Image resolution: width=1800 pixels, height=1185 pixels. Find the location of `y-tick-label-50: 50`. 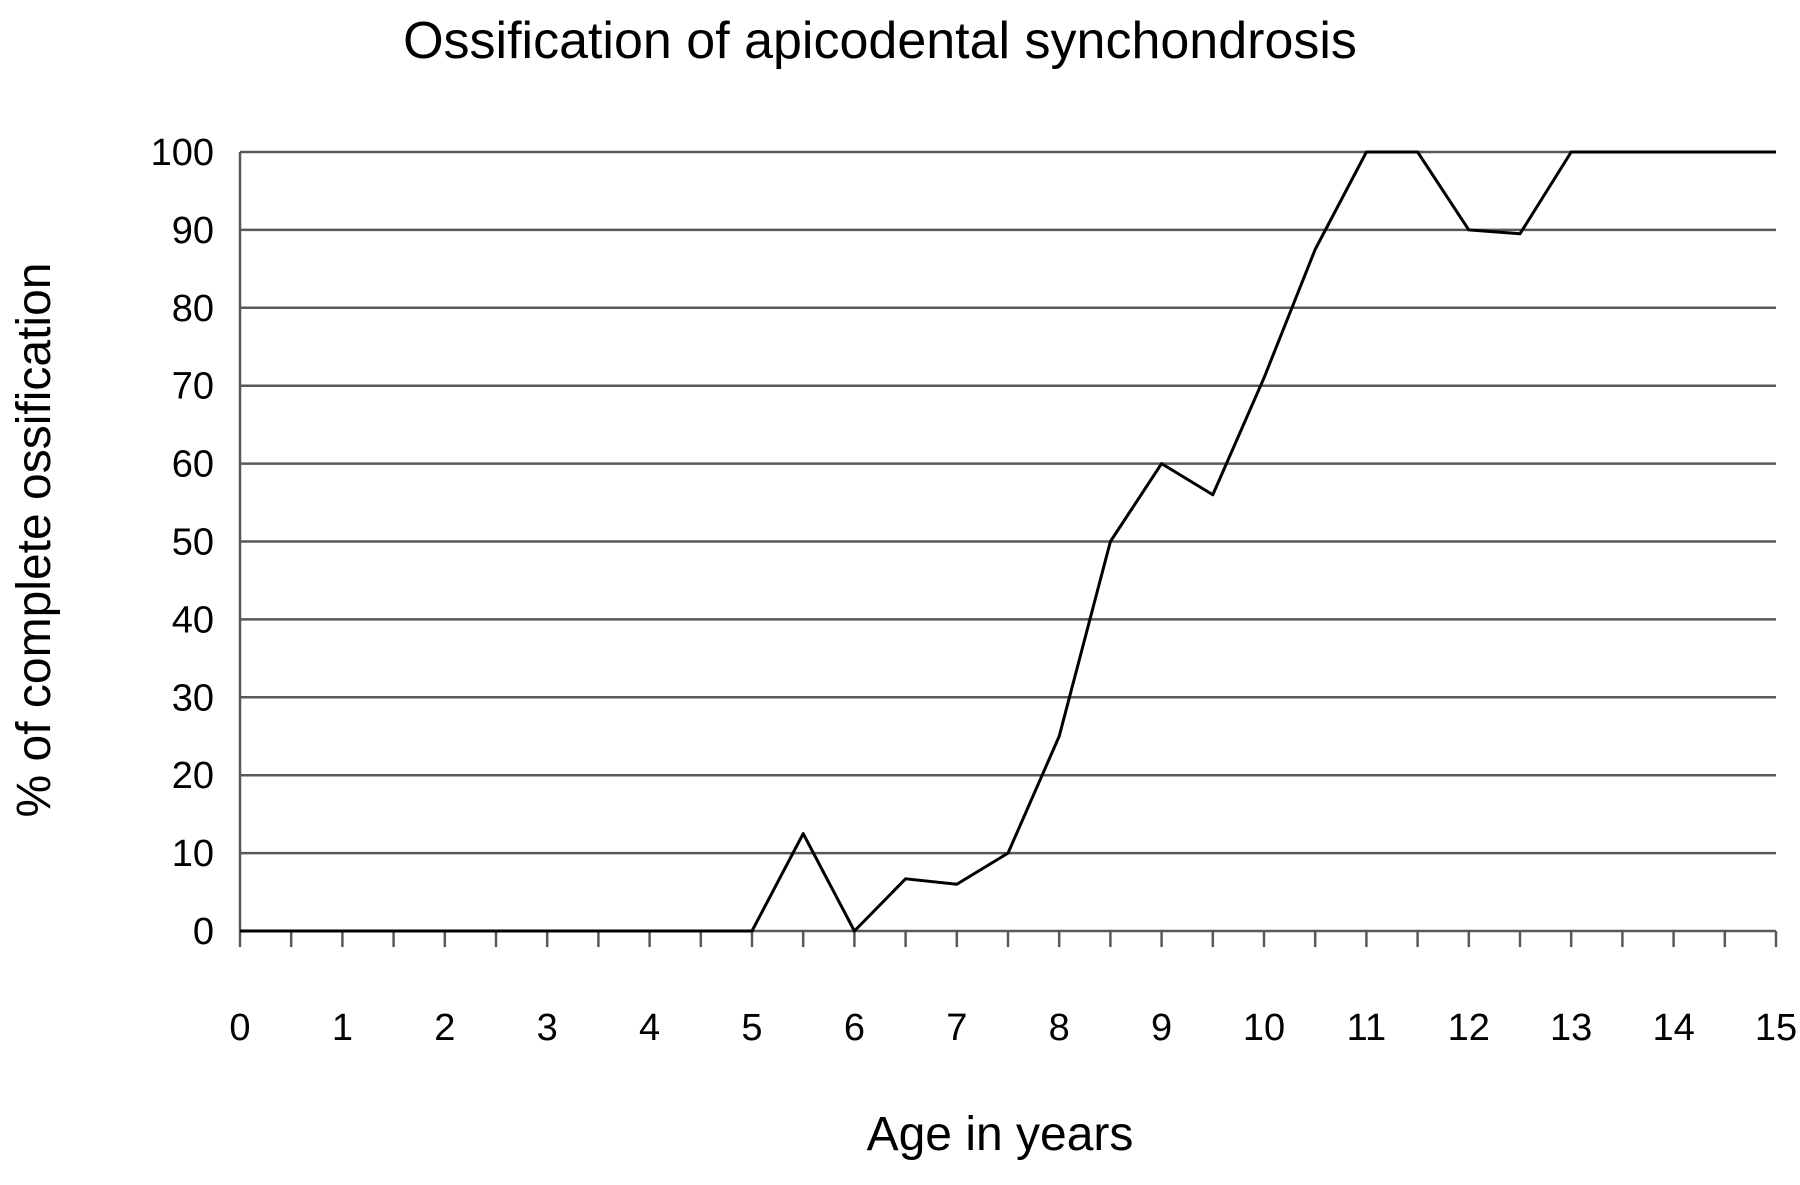

y-tick-label-50: 50 is located at coordinates (193, 543).